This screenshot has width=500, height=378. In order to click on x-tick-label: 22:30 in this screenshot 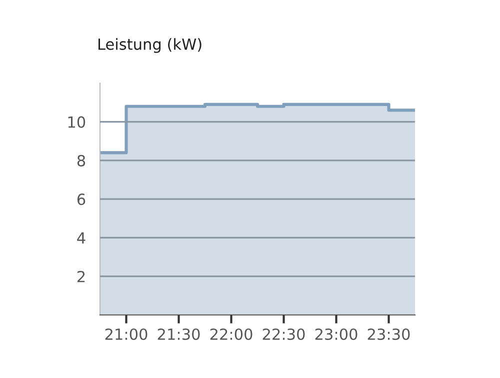, I will do `click(283, 334)`.